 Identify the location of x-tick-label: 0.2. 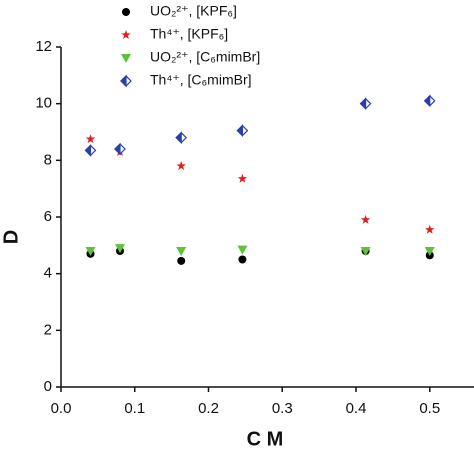
(208, 408).